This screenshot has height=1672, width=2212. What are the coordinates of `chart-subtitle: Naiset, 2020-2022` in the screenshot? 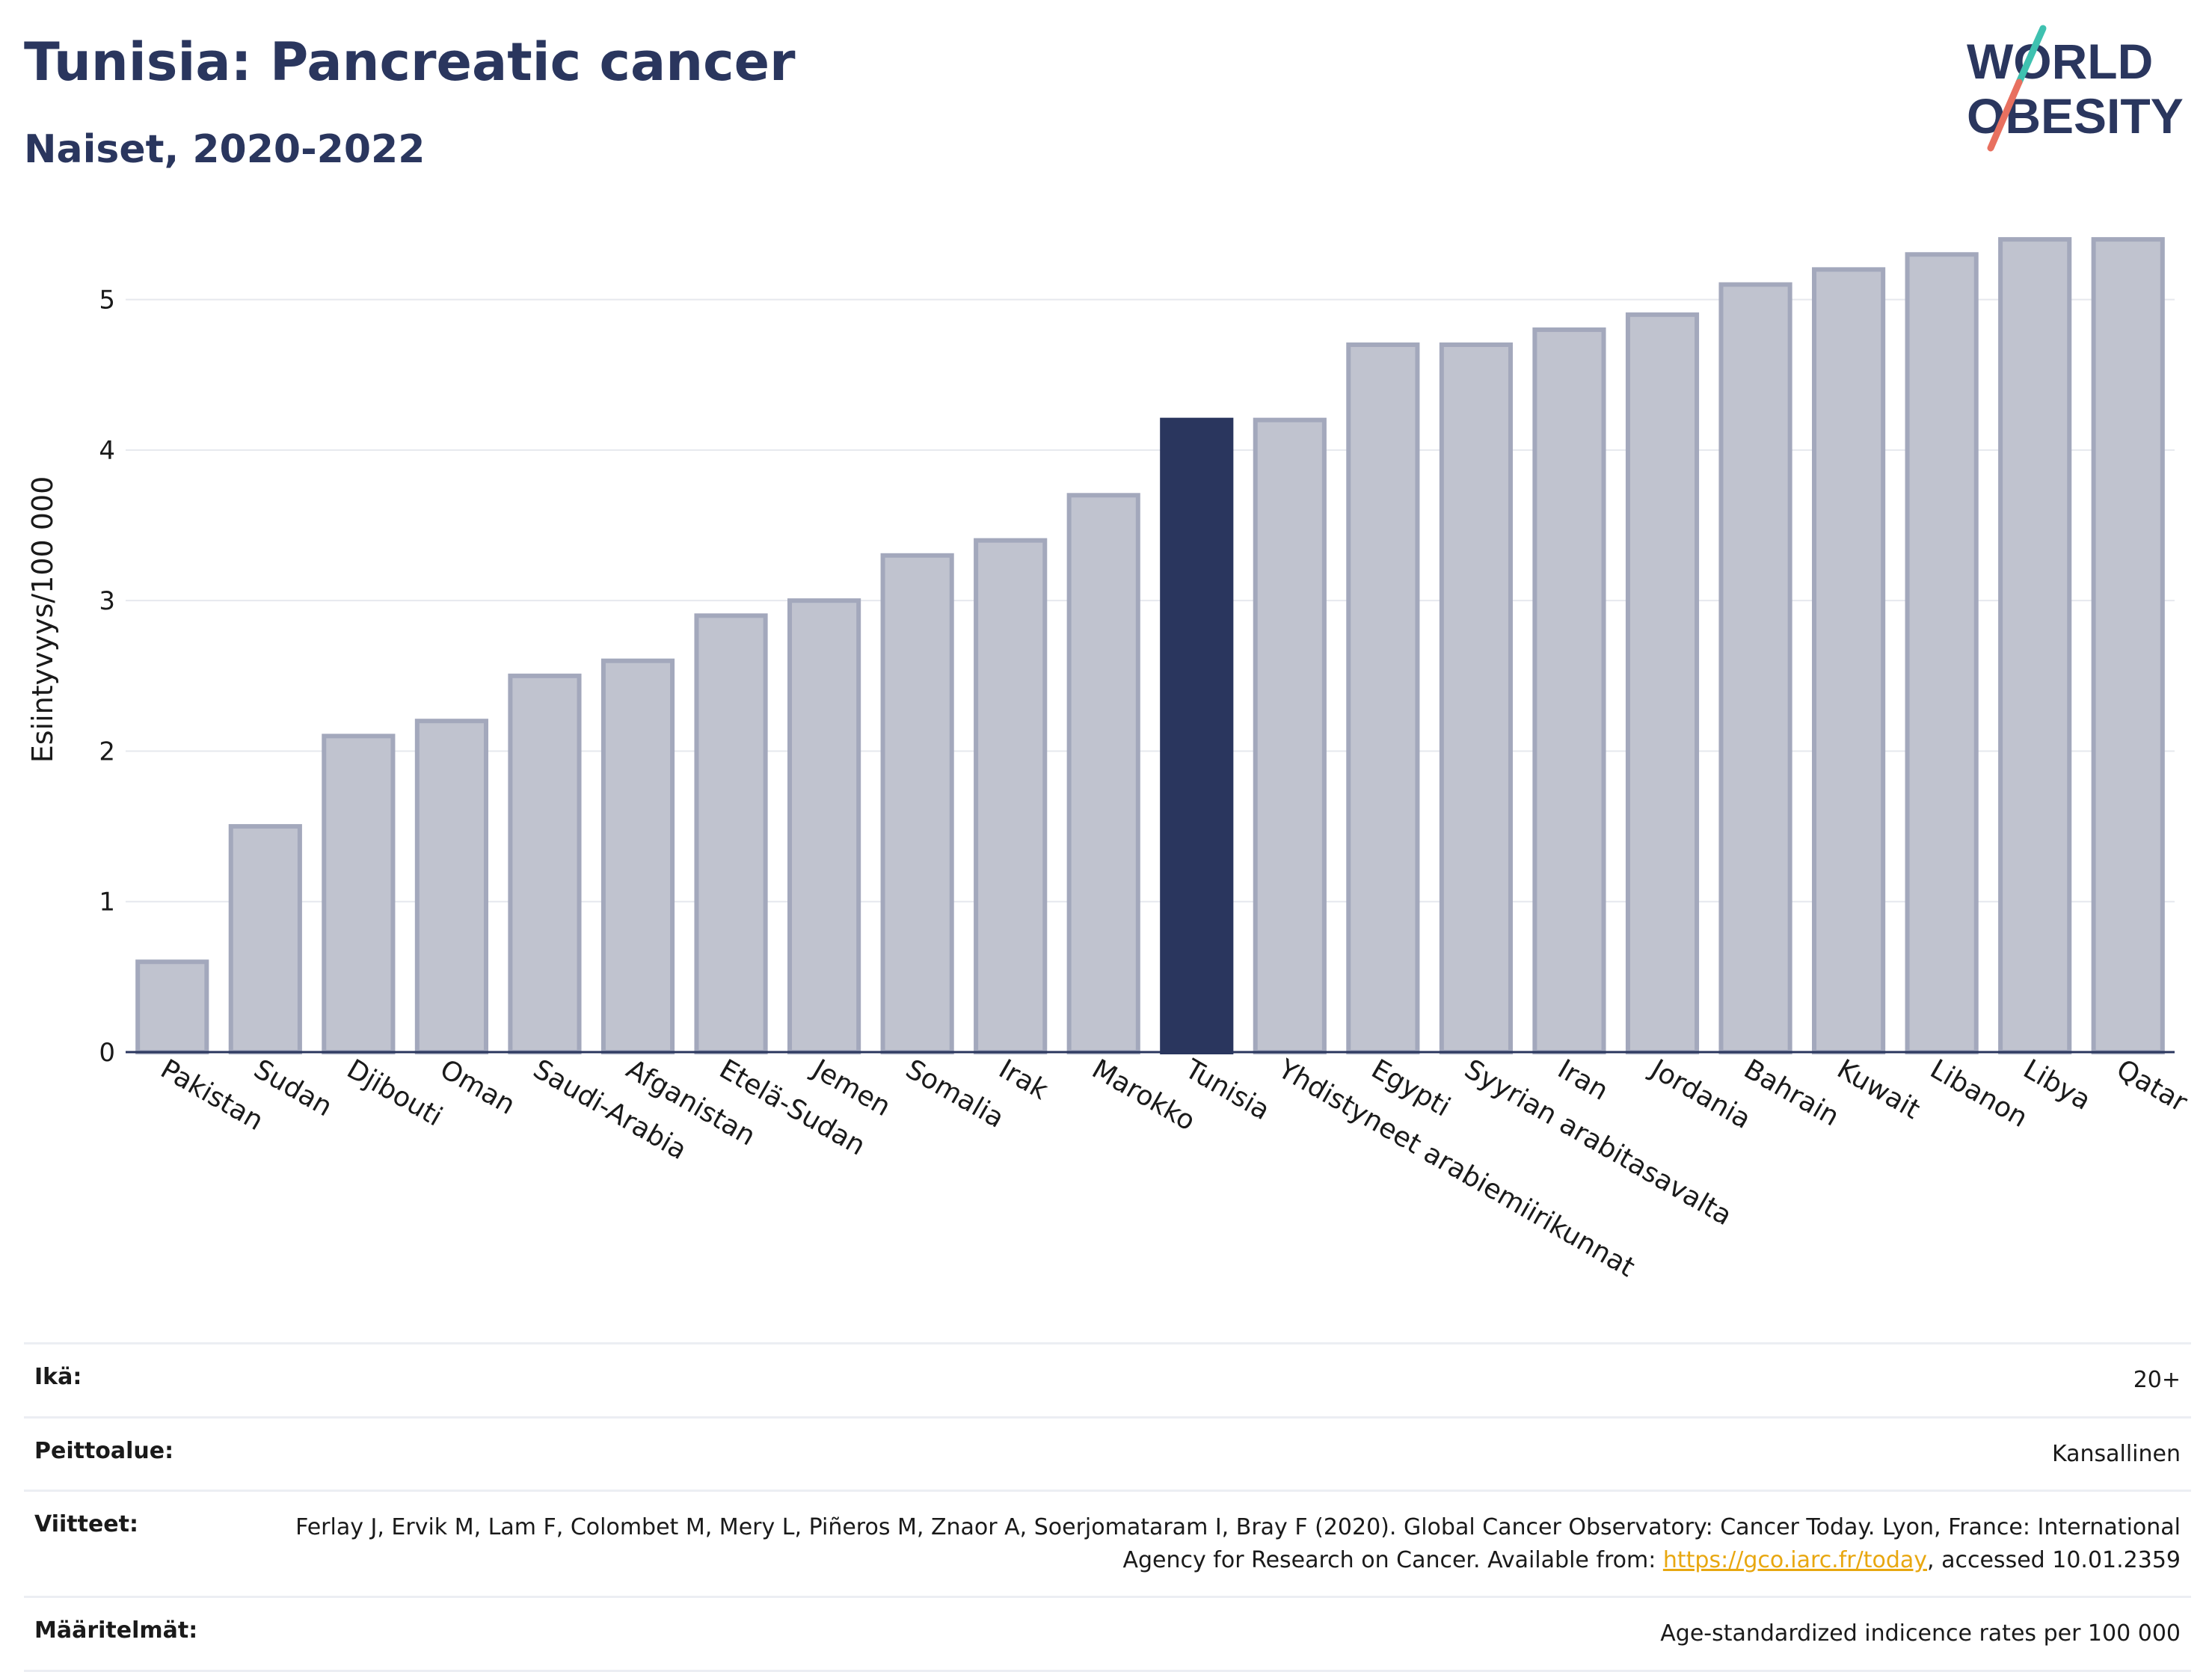 It's located at (224, 150).